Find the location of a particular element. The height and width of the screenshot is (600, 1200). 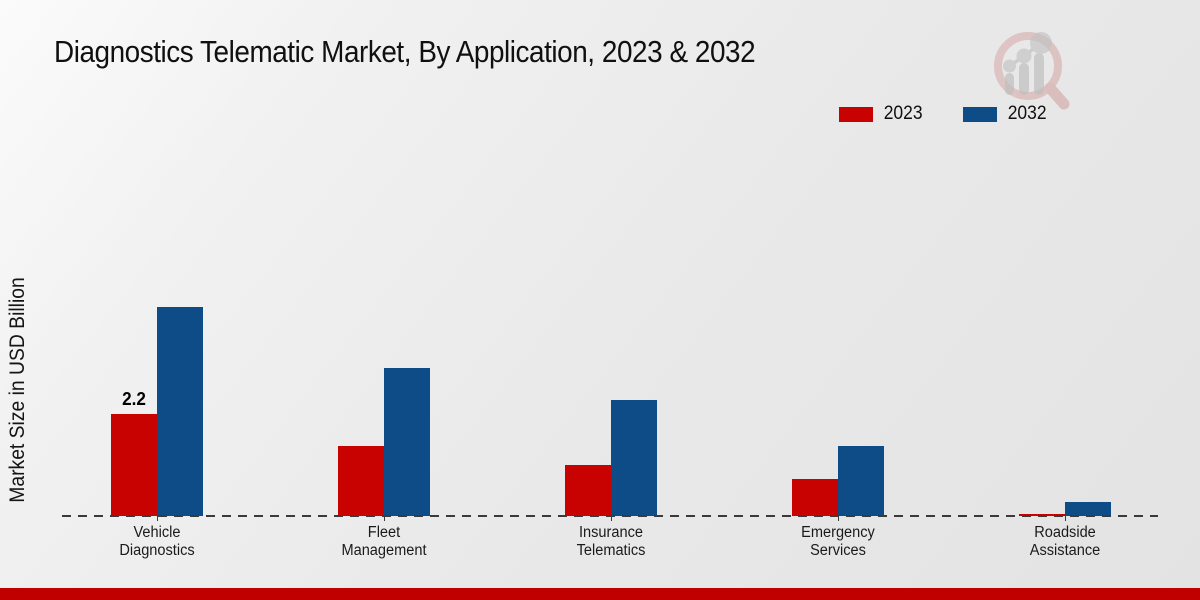

x-category-label: Roadside Assistance is located at coordinates (1065, 541).